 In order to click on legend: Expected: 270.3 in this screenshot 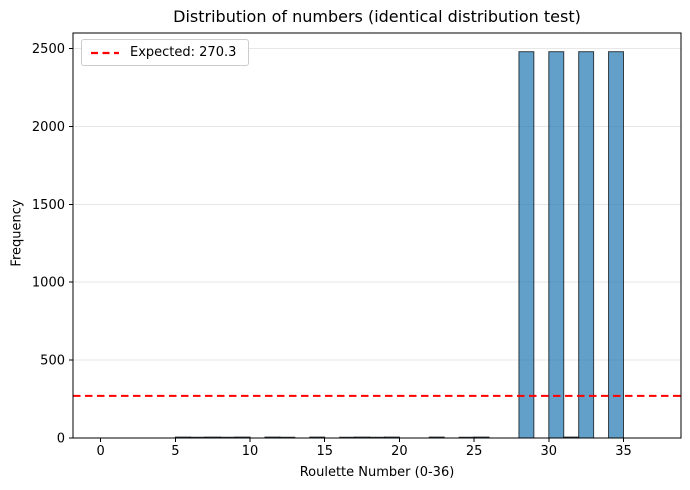, I will do `click(165, 52)`.